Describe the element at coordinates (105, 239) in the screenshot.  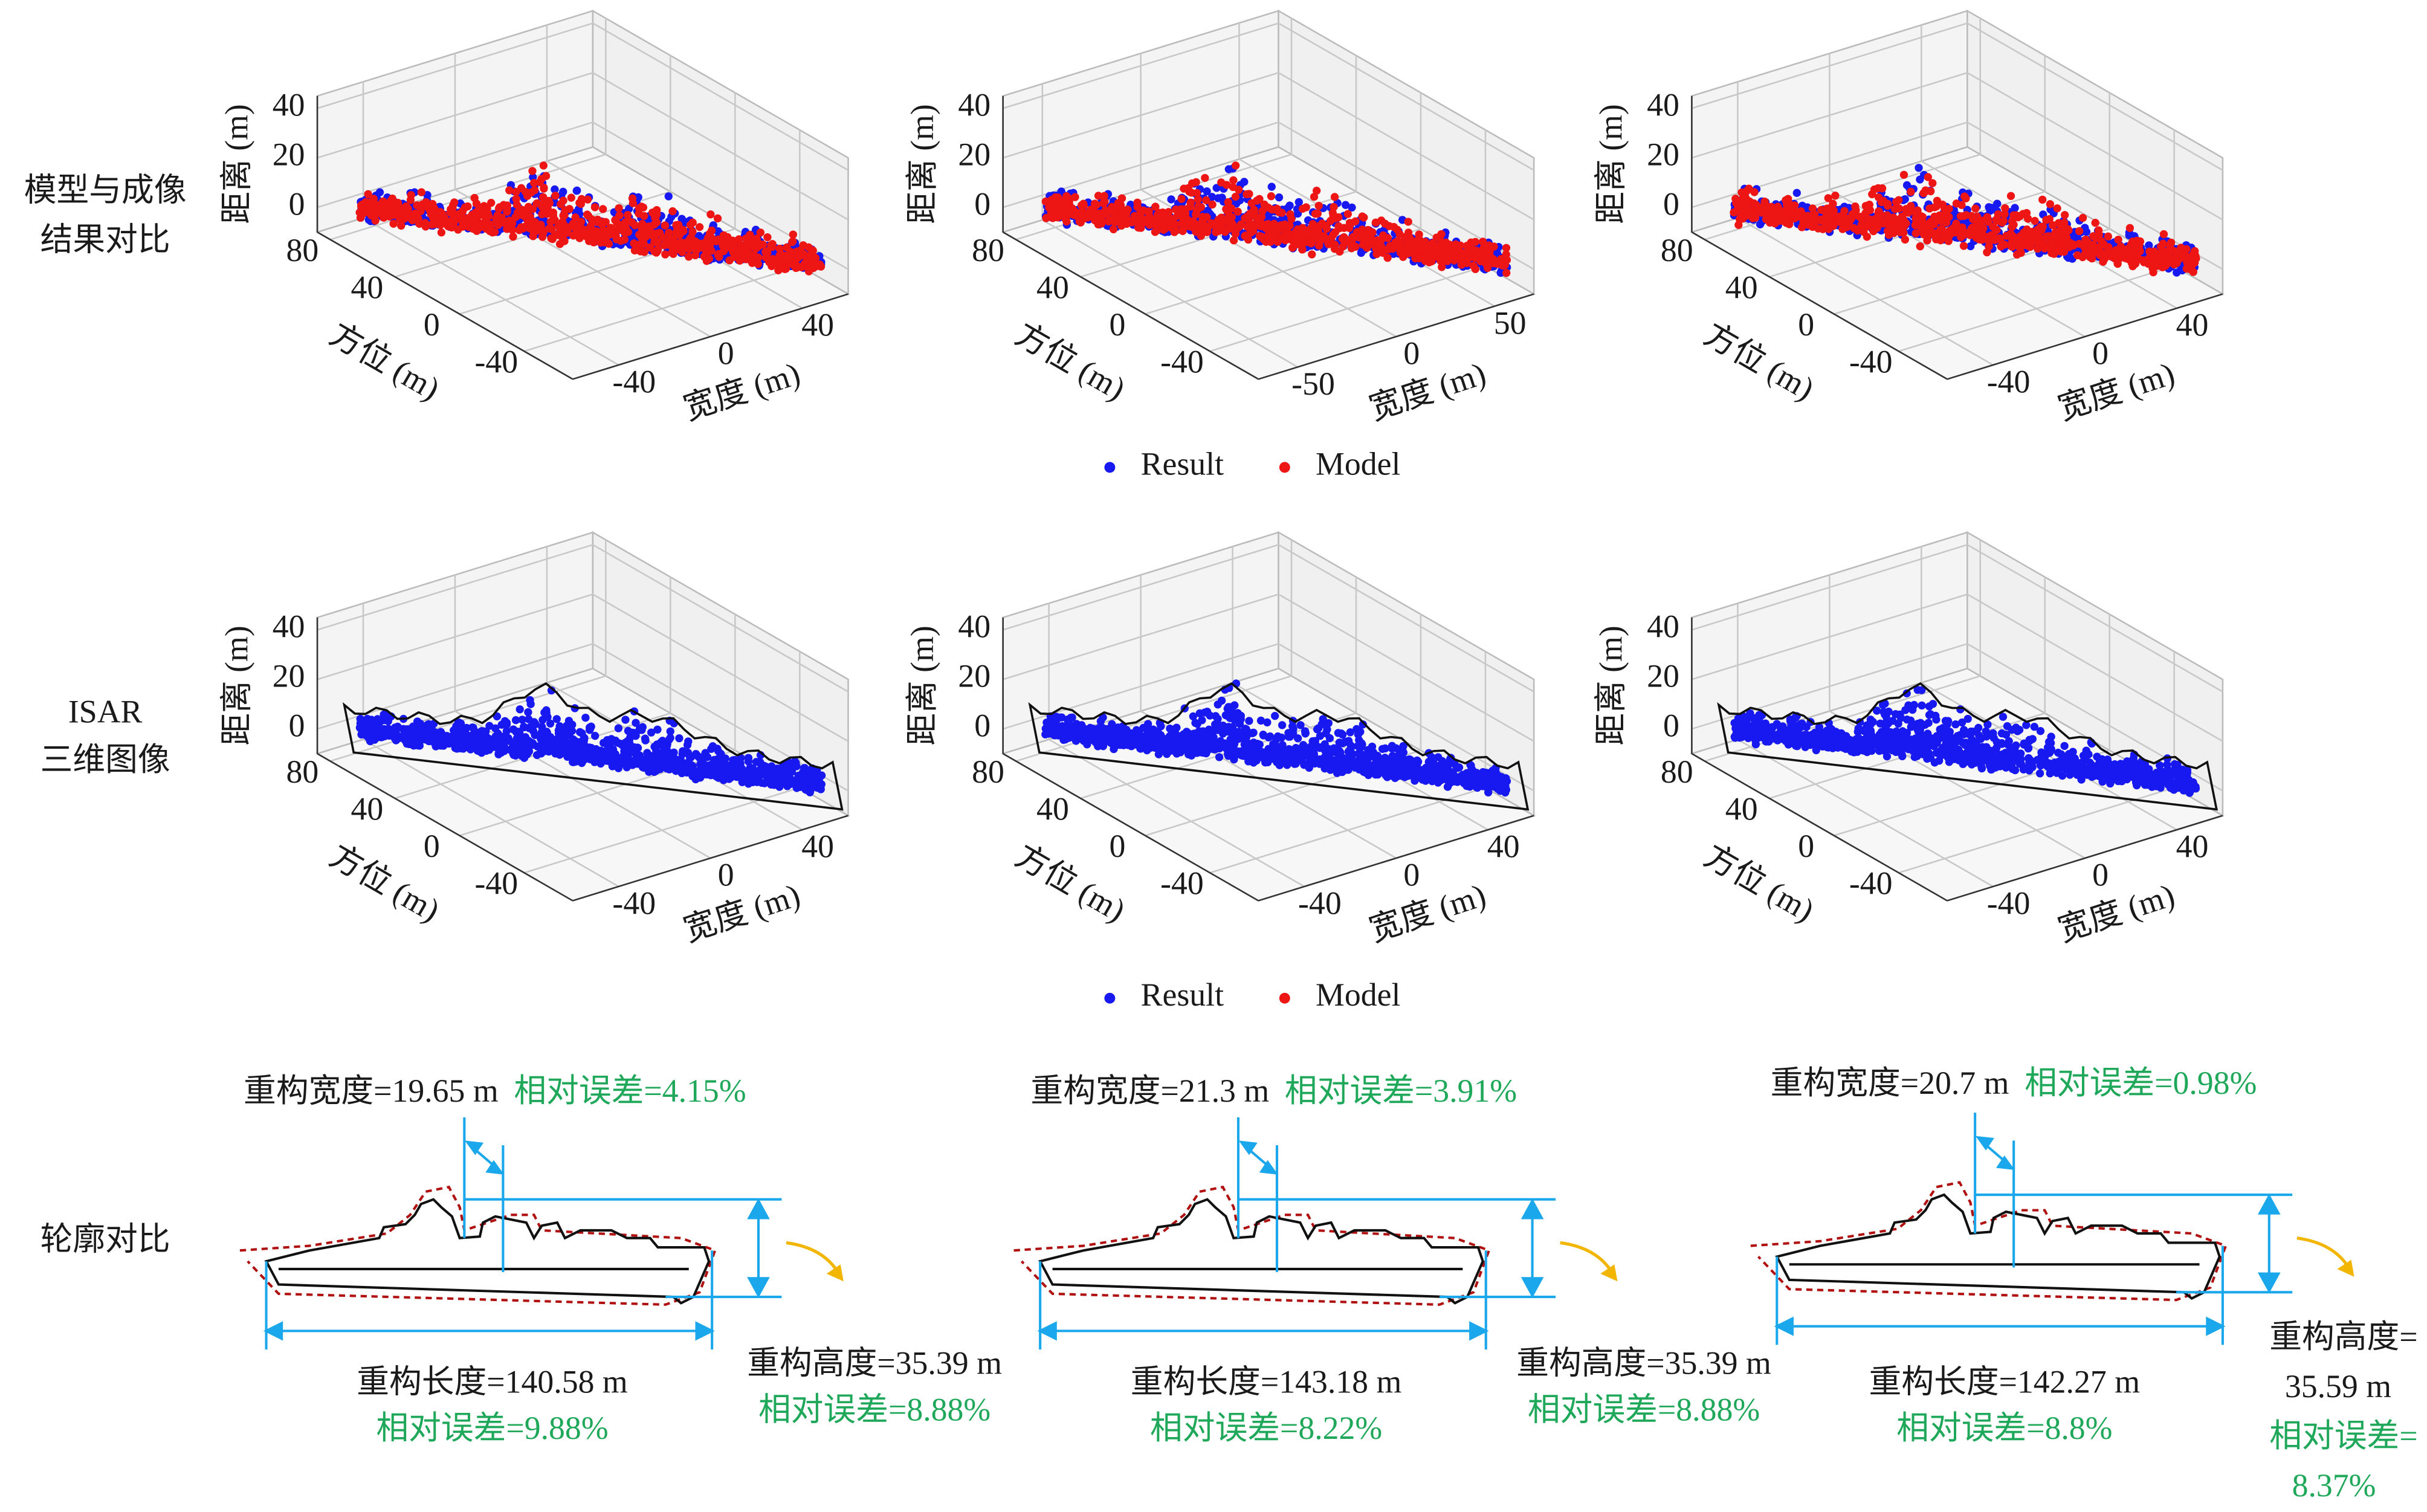
I see `row-label: 结果对比` at that location.